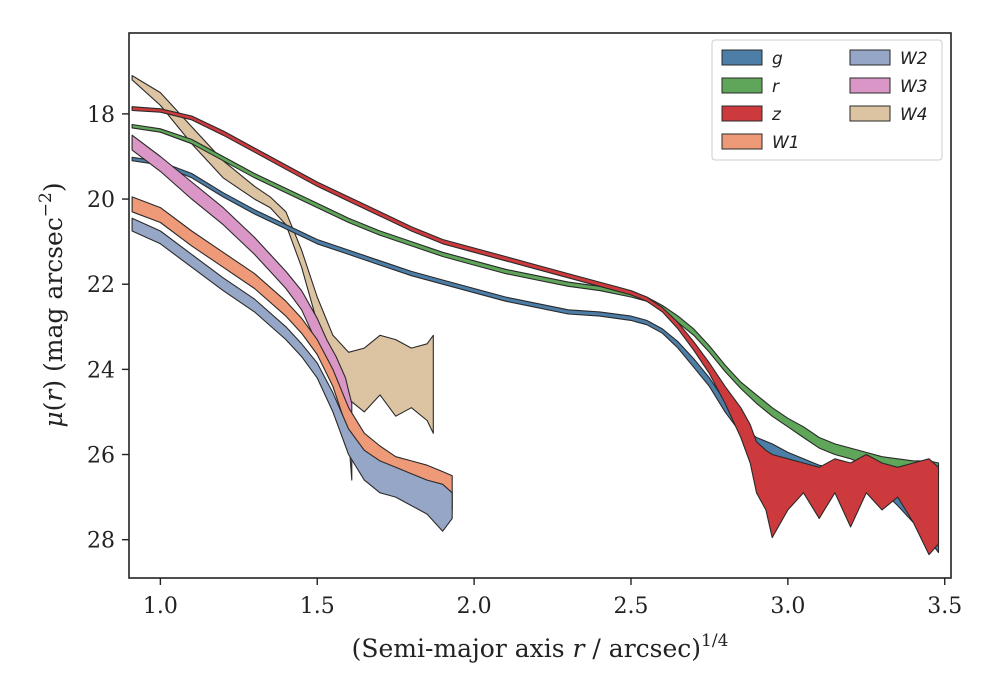 This screenshot has height=700, width=1000. What do you see at coordinates (870, 113) in the screenshot?
I see `legend-swatch-w4` at bounding box center [870, 113].